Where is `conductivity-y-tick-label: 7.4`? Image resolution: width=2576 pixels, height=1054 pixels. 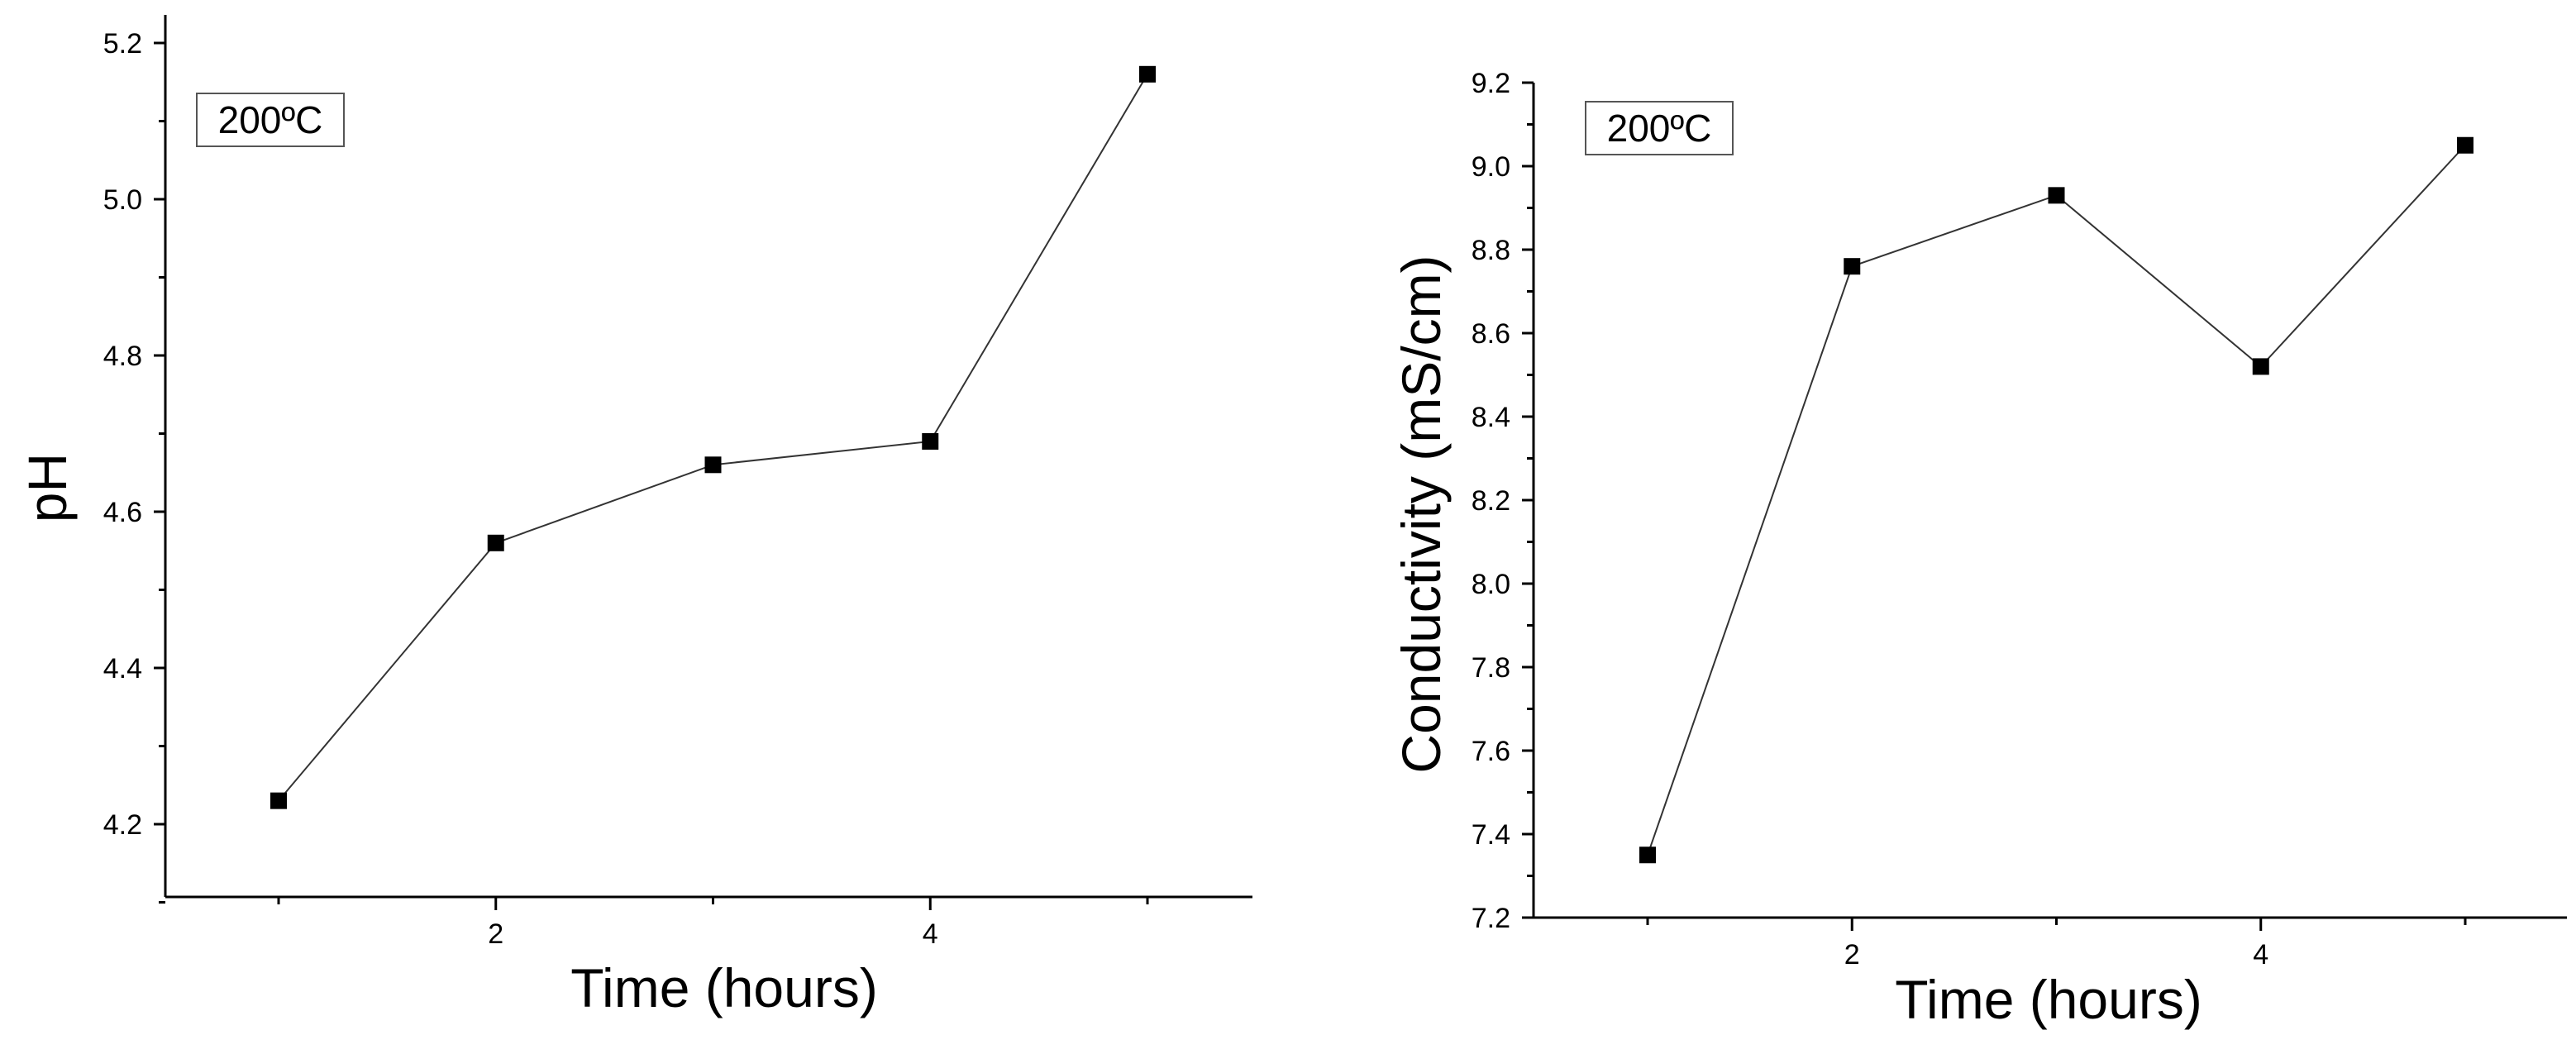
conductivity-y-tick-label: 7.4 is located at coordinates (1491, 835).